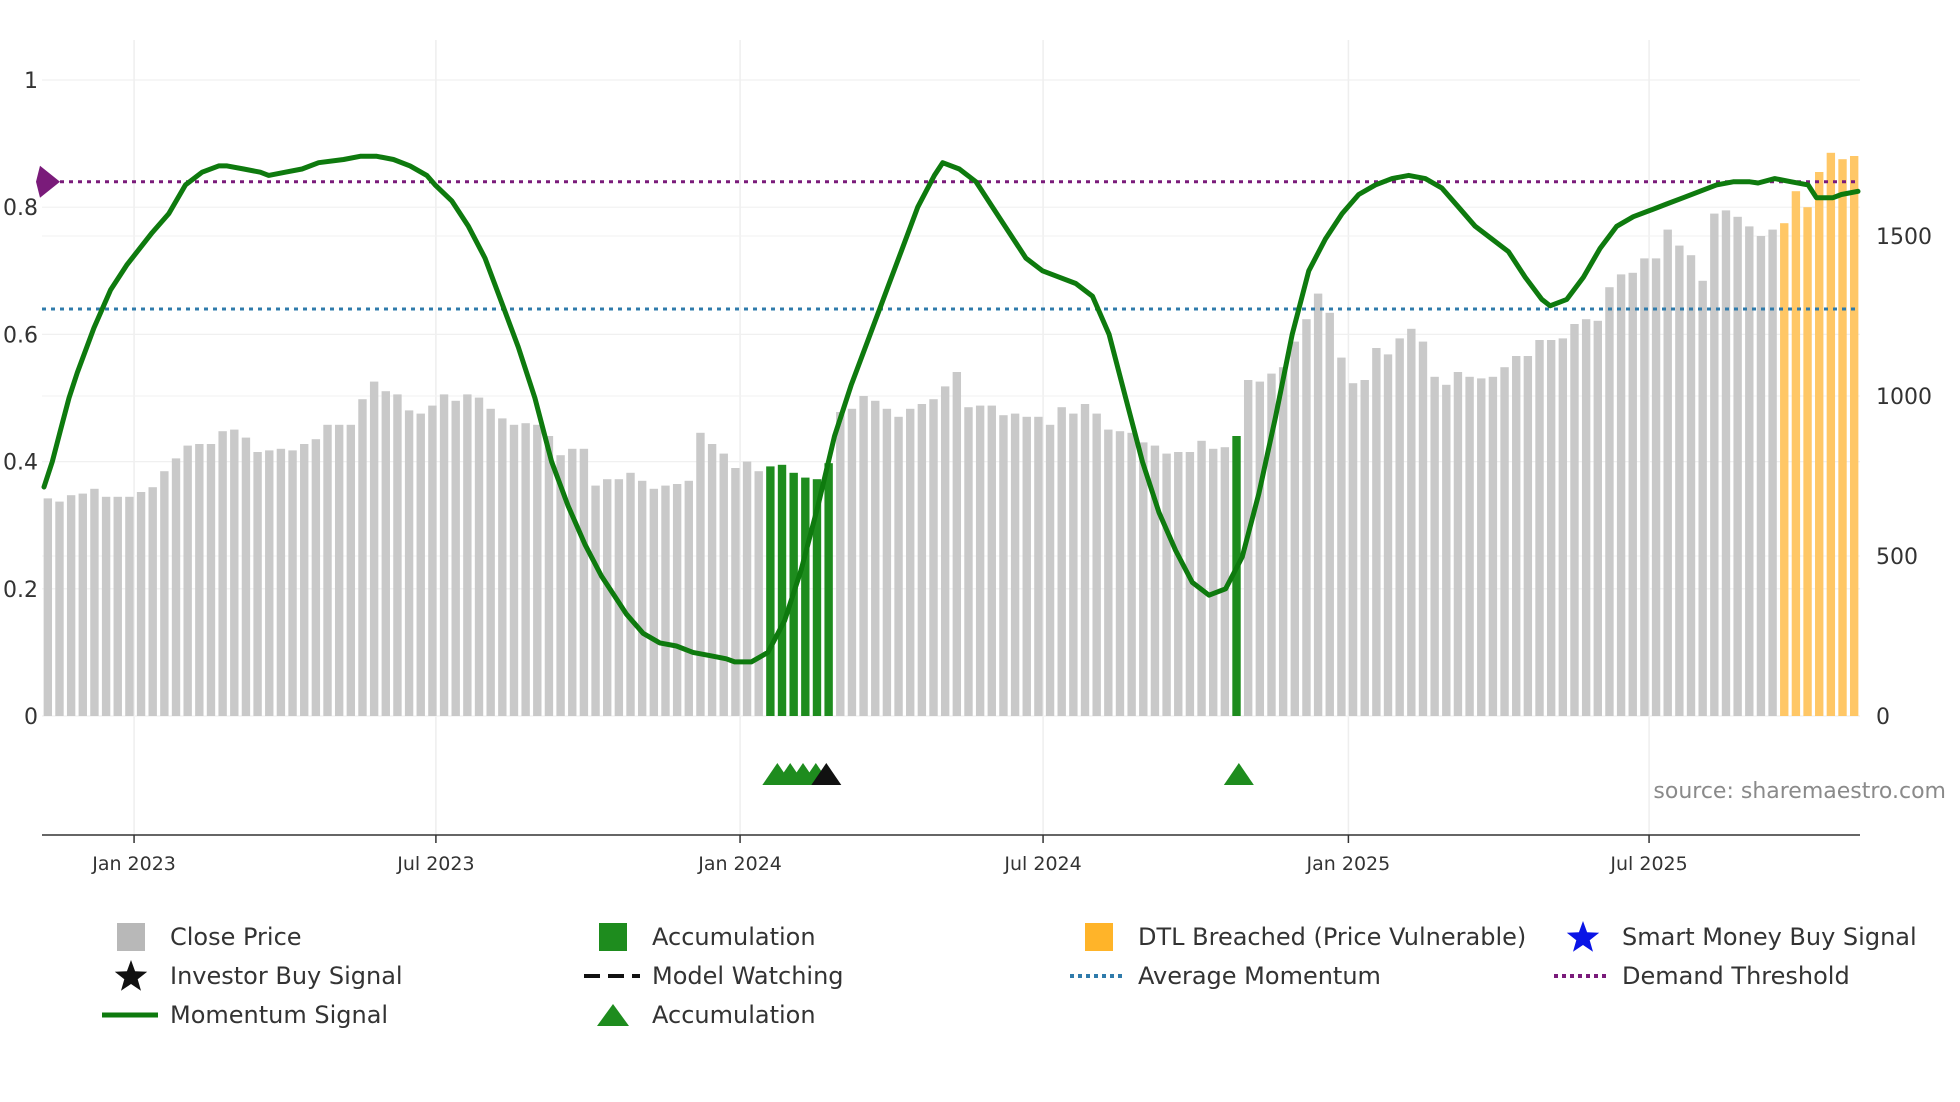  Describe the element at coordinates (48, 181) in the screenshot. I see `demand-threshold-marker` at that location.